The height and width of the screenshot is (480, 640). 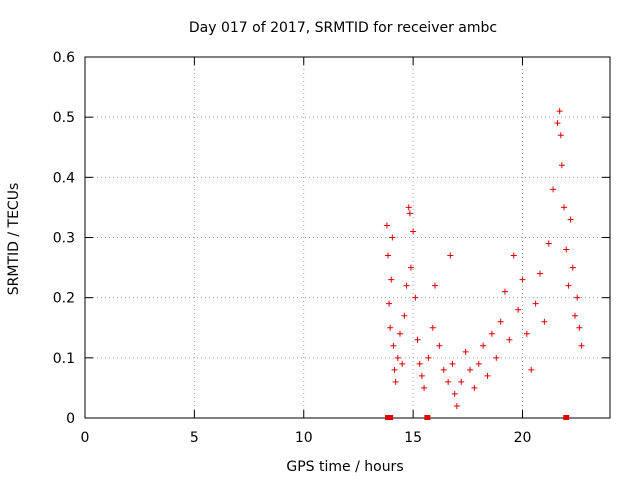 I want to click on y-tick-label: 0.4, so click(x=64, y=178).